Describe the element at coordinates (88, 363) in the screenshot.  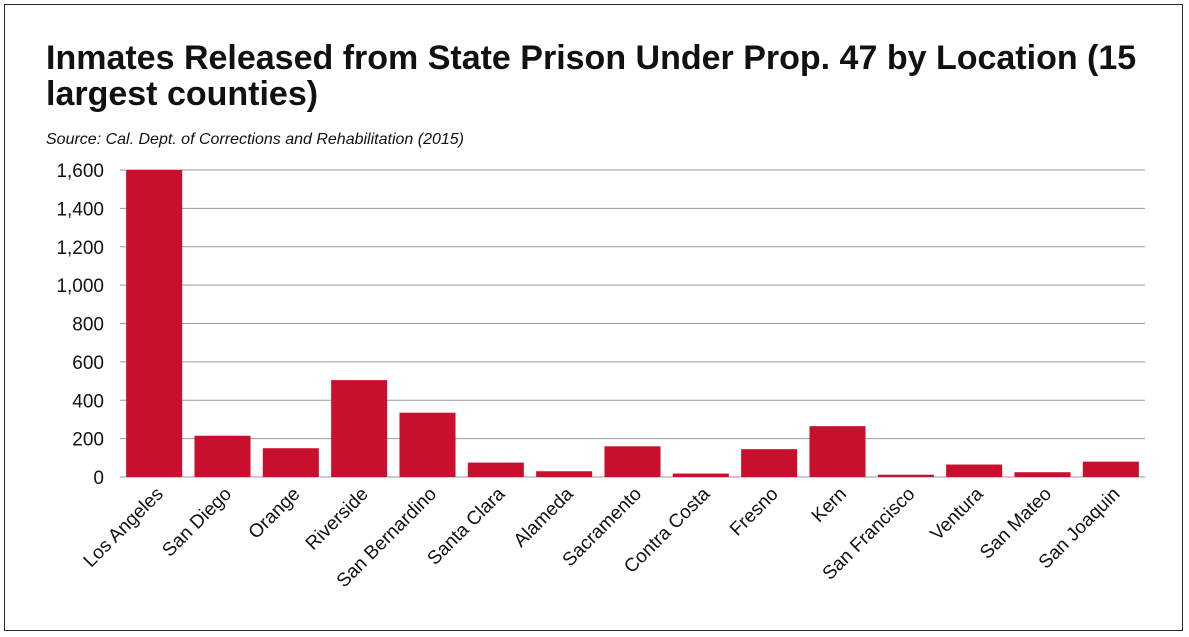
I see `y-tick-label: 600` at that location.